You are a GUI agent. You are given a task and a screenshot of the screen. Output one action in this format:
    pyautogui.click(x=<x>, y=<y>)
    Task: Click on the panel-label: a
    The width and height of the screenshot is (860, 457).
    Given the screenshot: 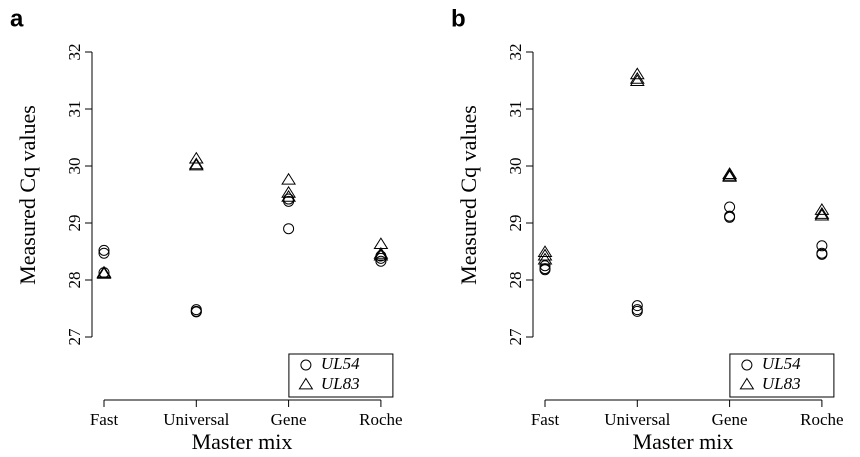 What is the action you would take?
    pyautogui.click(x=17, y=18)
    